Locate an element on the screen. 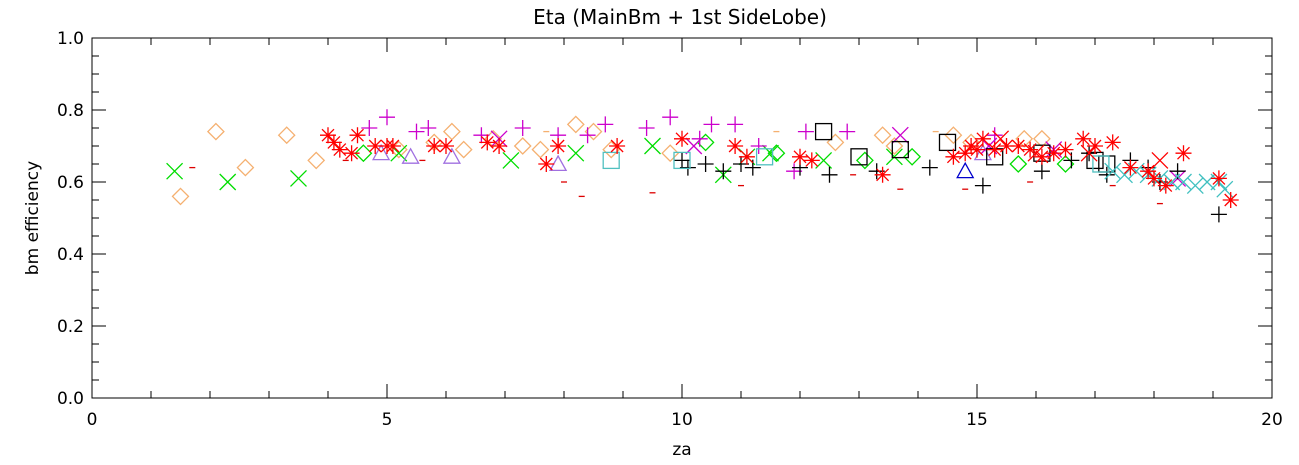  y-tick-label: 0.6 is located at coordinates (70, 183).